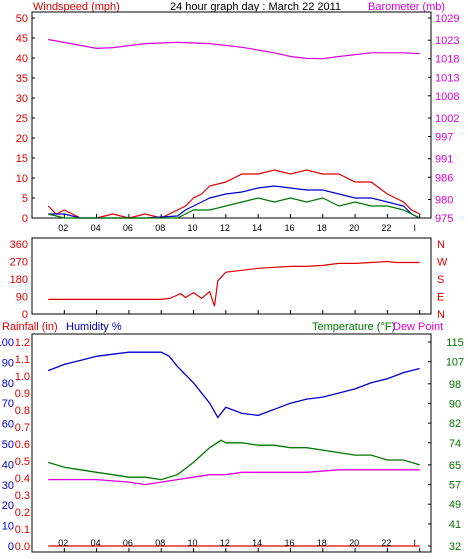 The height and width of the screenshot is (559, 468). What do you see at coordinates (22, 428) in the screenshot?
I see `rainfall-tick: 0.7` at bounding box center [22, 428].